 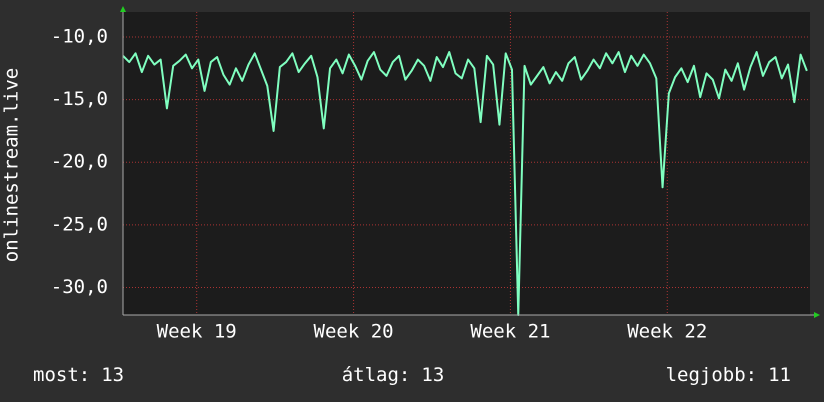 What do you see at coordinates (354, 332) in the screenshot?
I see `x-tick-label: Week 20` at bounding box center [354, 332].